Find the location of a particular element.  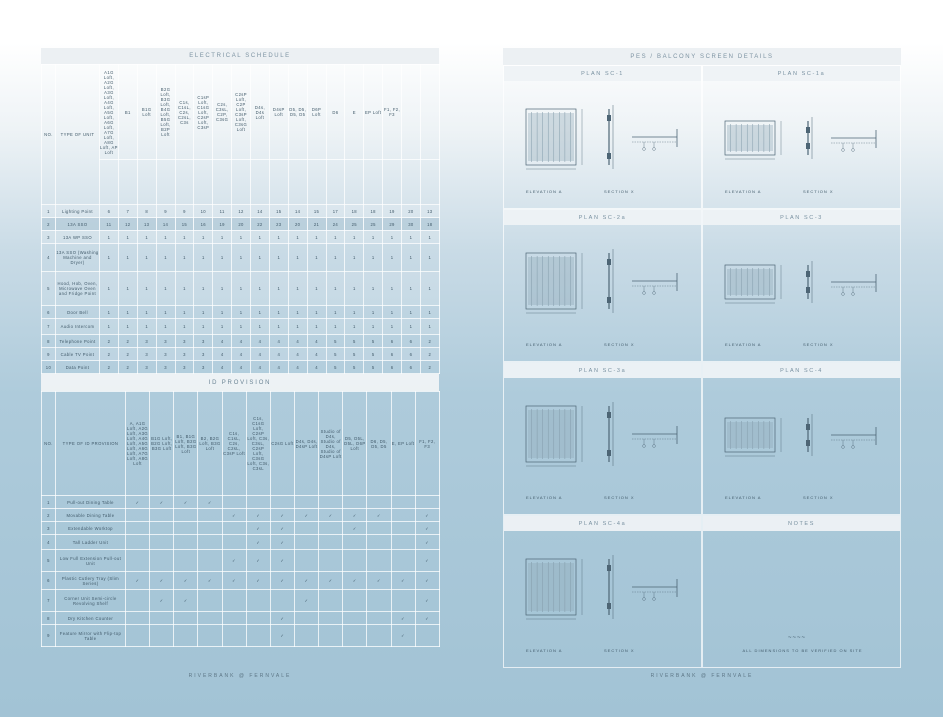

unit-type-header: D6 is located at coordinates (335, 112).